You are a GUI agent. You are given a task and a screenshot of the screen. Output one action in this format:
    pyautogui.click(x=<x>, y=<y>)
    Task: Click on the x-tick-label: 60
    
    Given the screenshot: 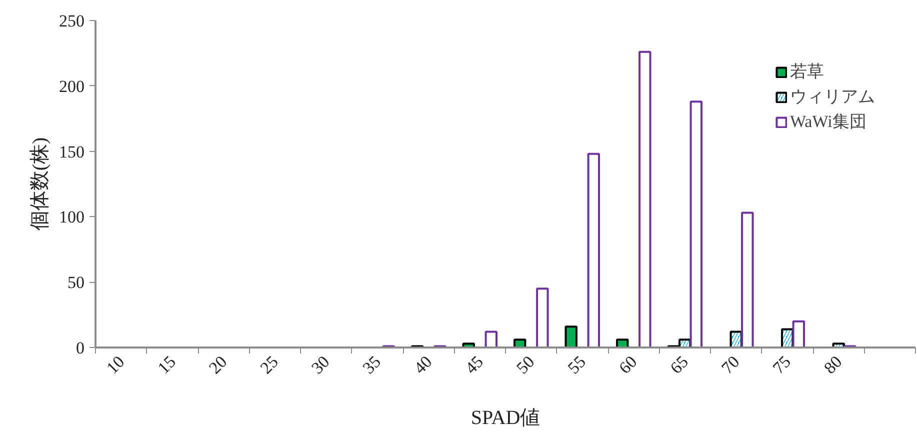 What is the action you would take?
    pyautogui.click(x=628, y=365)
    